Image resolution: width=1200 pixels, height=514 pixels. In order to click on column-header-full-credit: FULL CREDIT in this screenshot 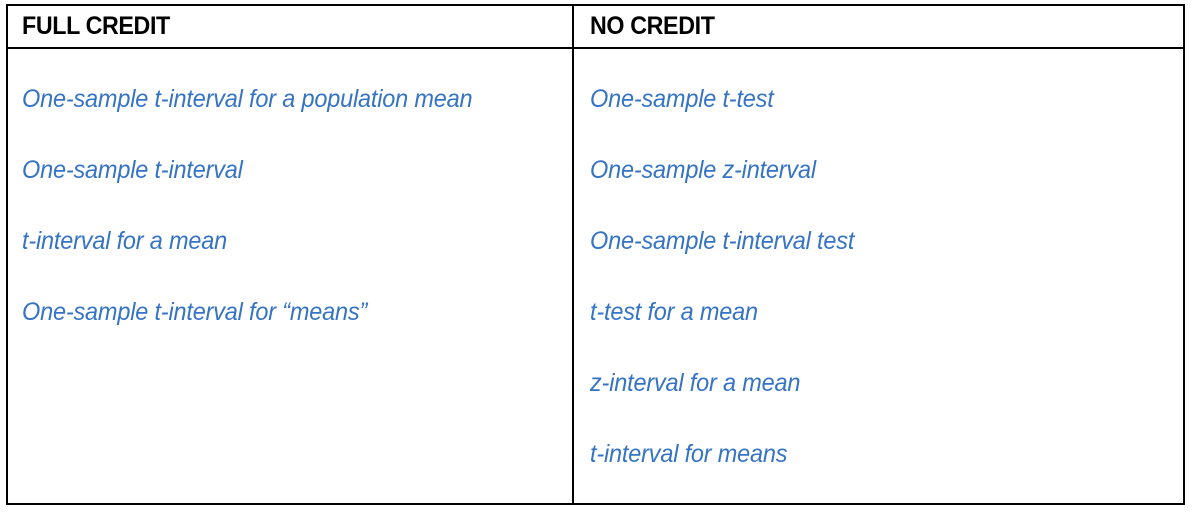, I will do `click(96, 26)`.